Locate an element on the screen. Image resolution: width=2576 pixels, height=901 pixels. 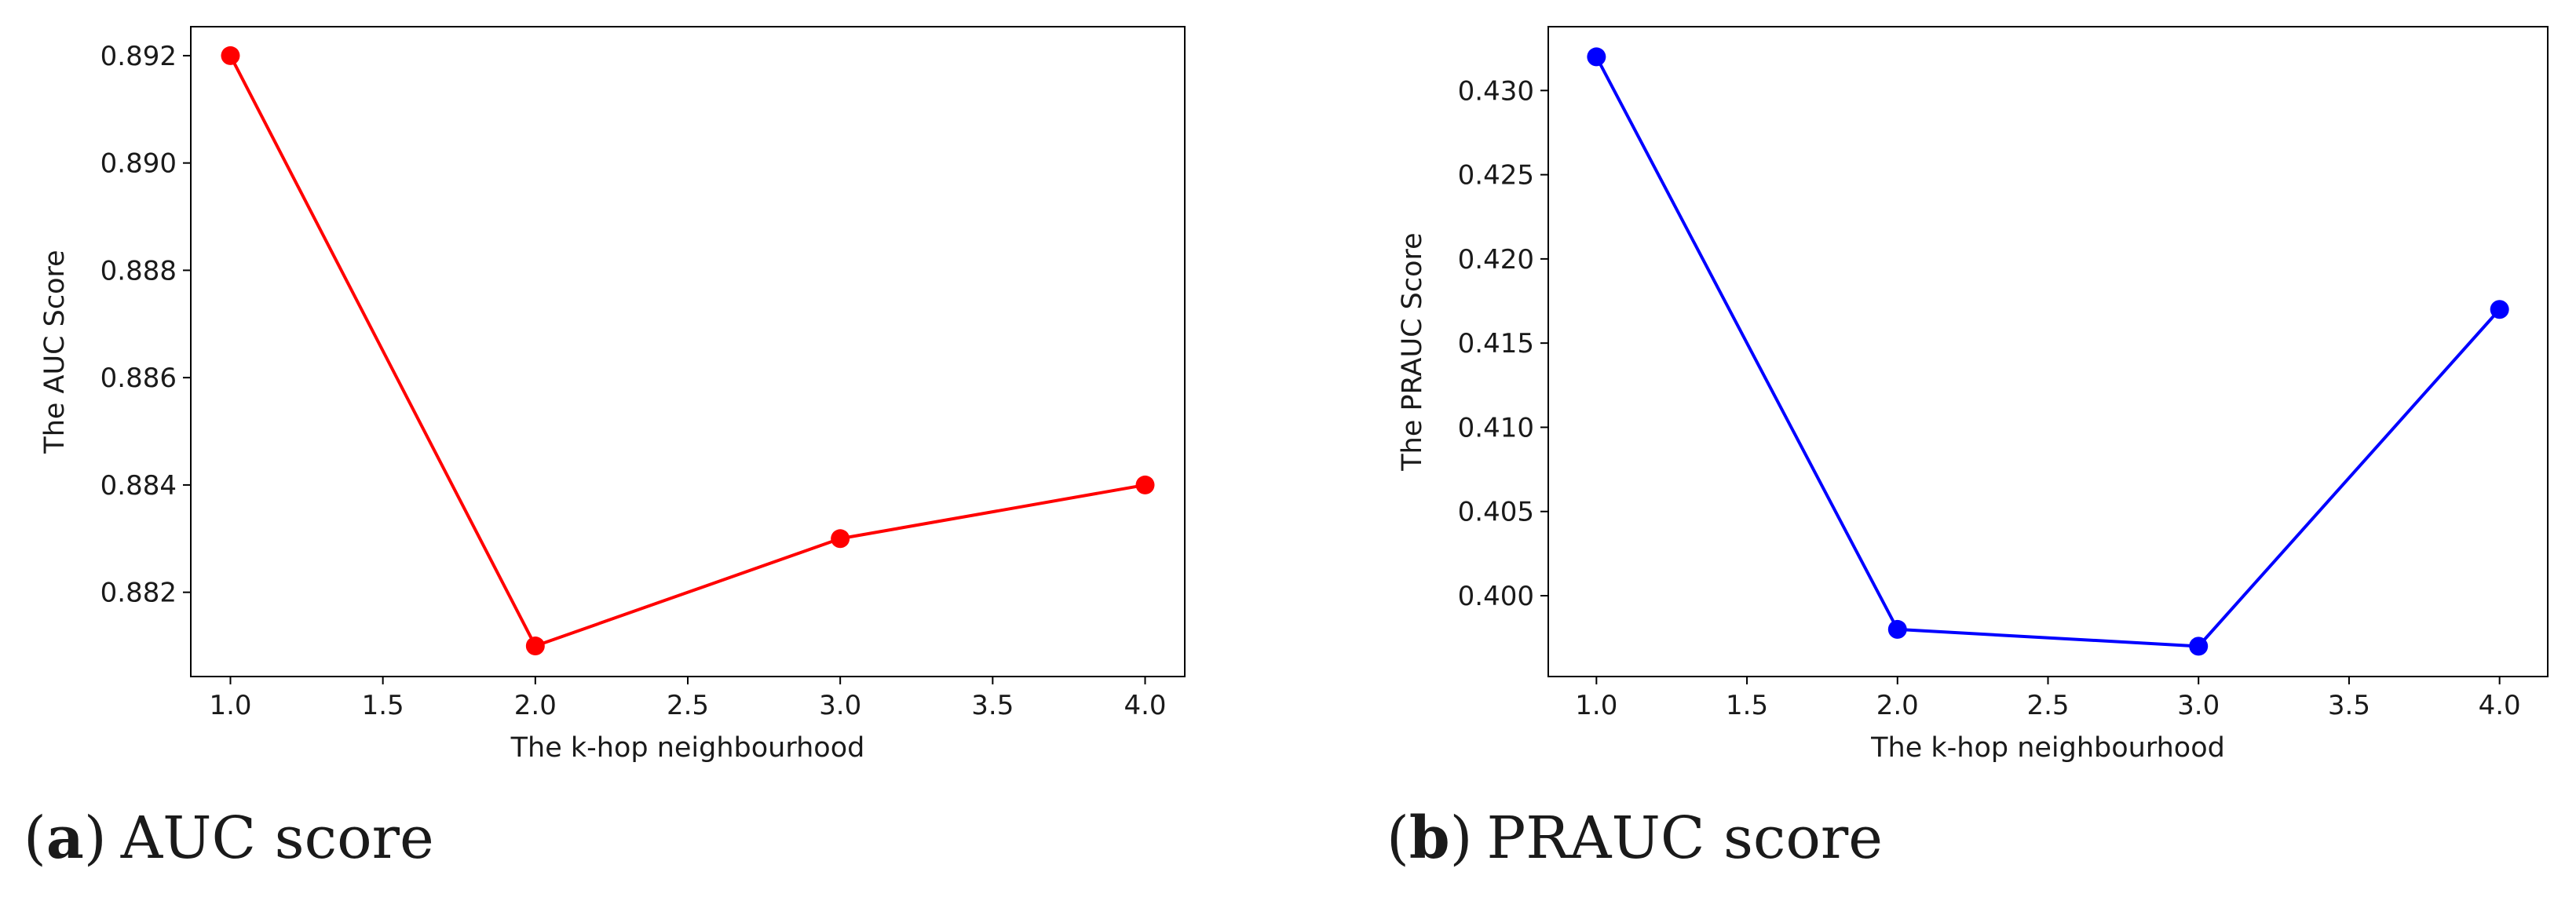
caption-a-close-paren: ) is located at coordinates (96, 838).